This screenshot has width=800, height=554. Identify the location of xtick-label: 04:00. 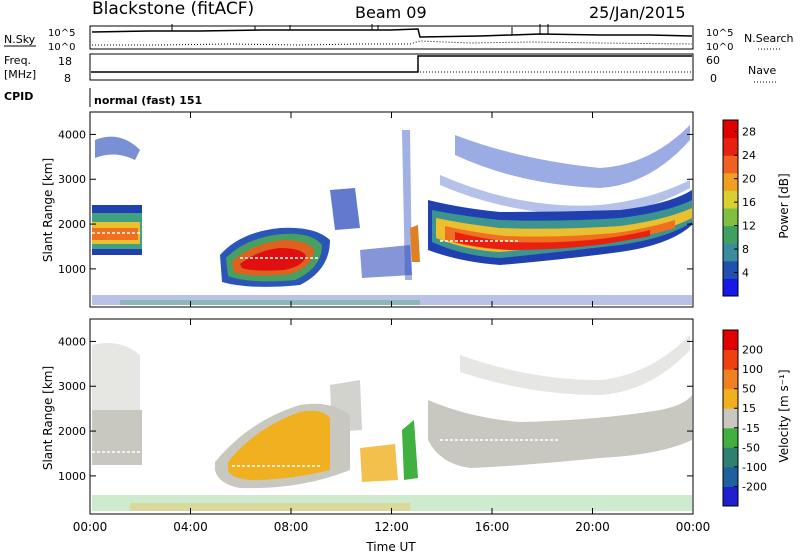
(190, 527).